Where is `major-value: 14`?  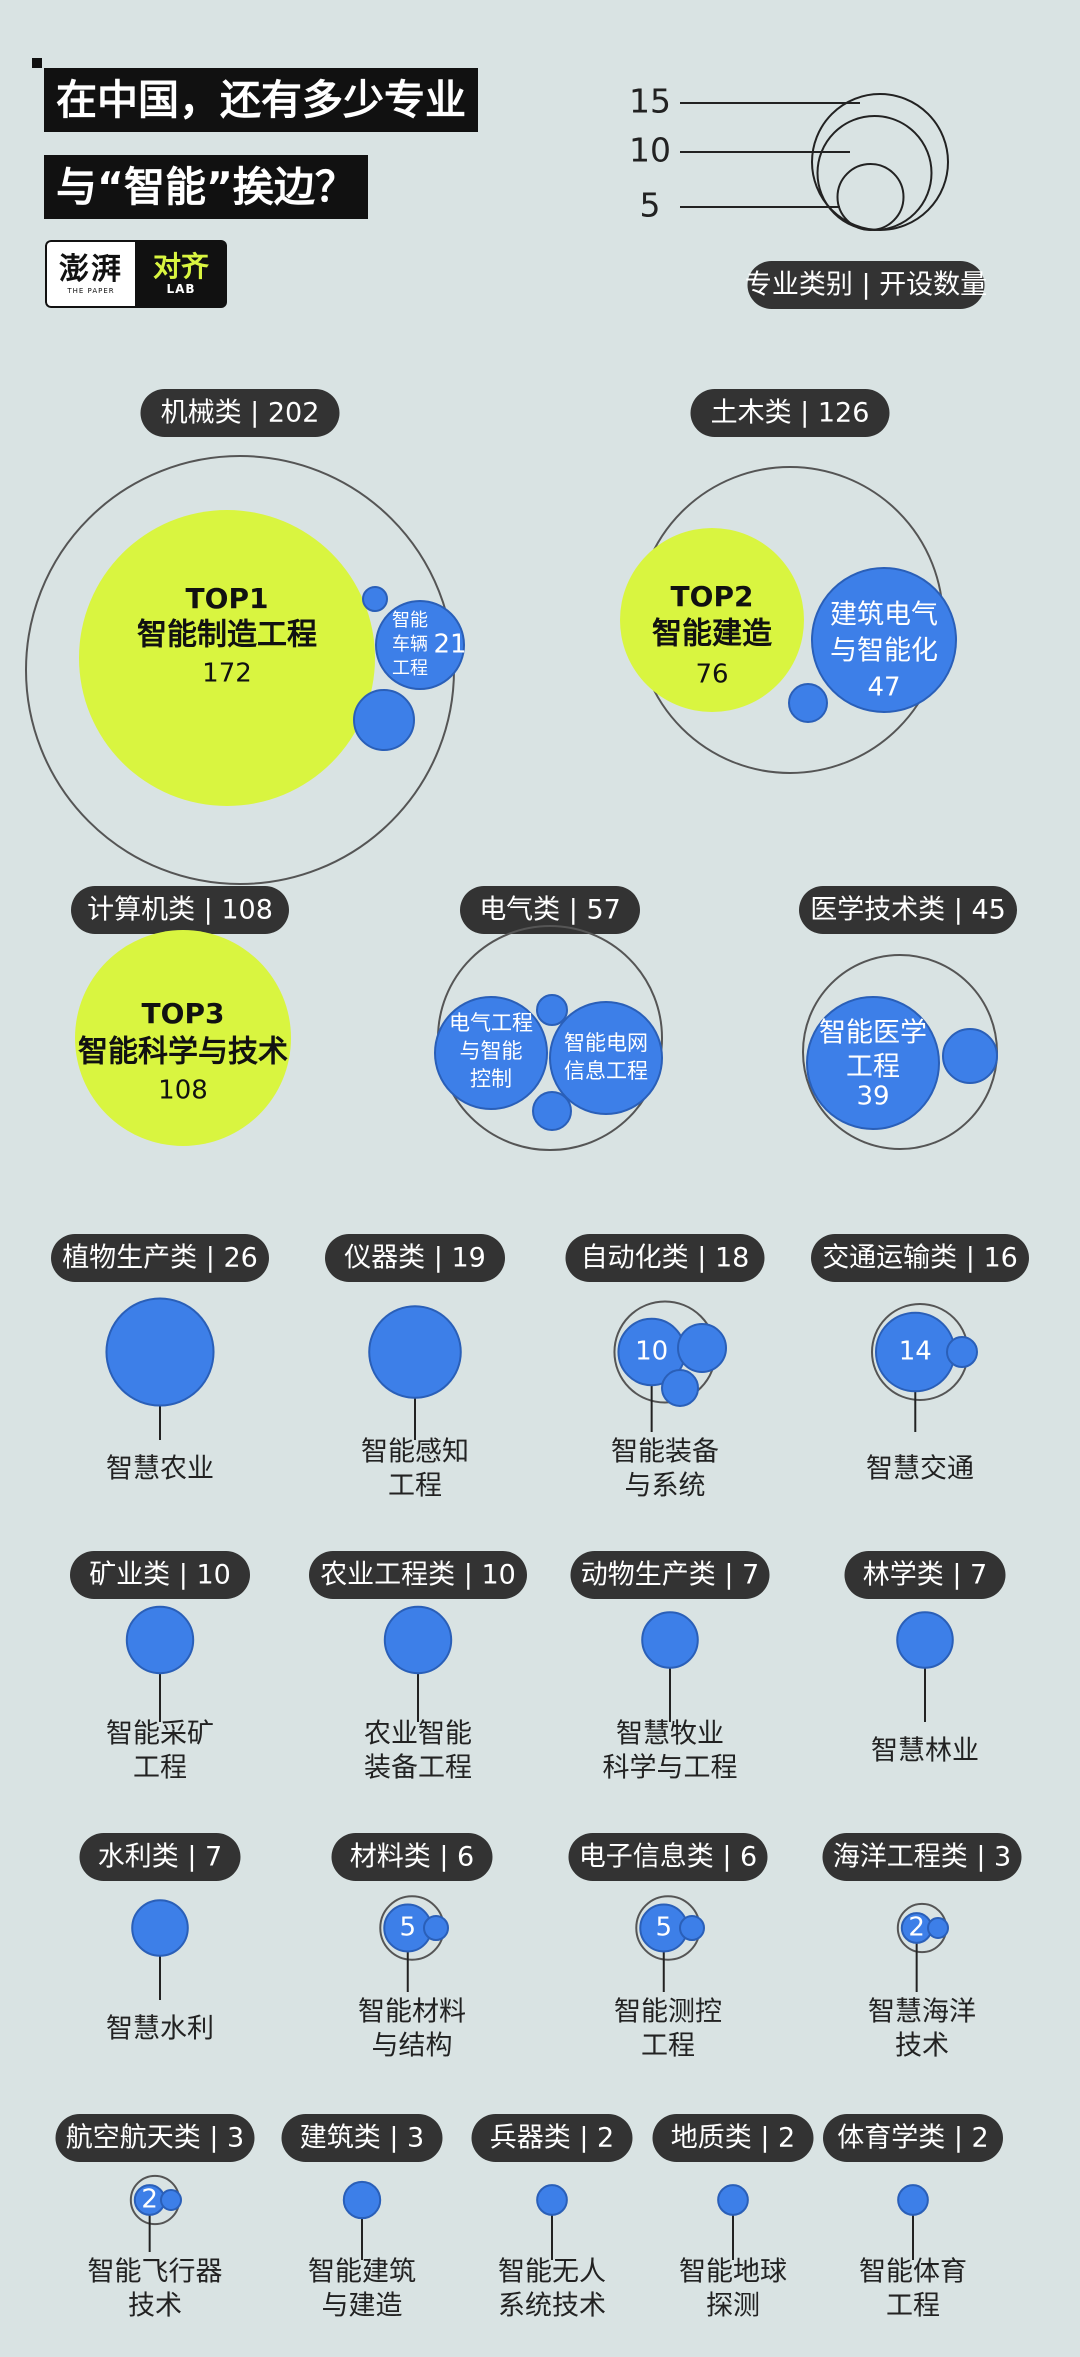 major-value: 14 is located at coordinates (915, 1352).